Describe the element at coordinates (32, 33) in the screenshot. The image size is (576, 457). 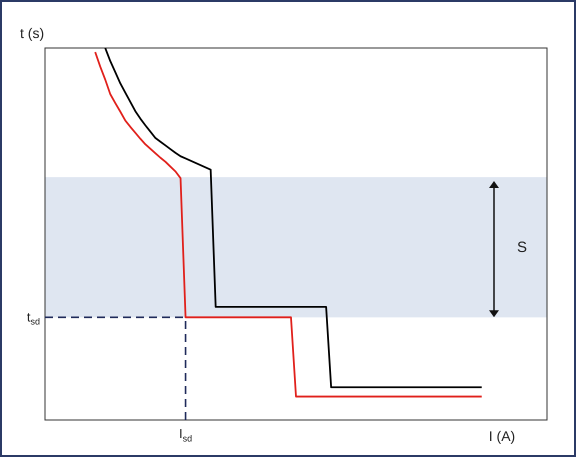
I see `y-axis-title: t (s)` at that location.